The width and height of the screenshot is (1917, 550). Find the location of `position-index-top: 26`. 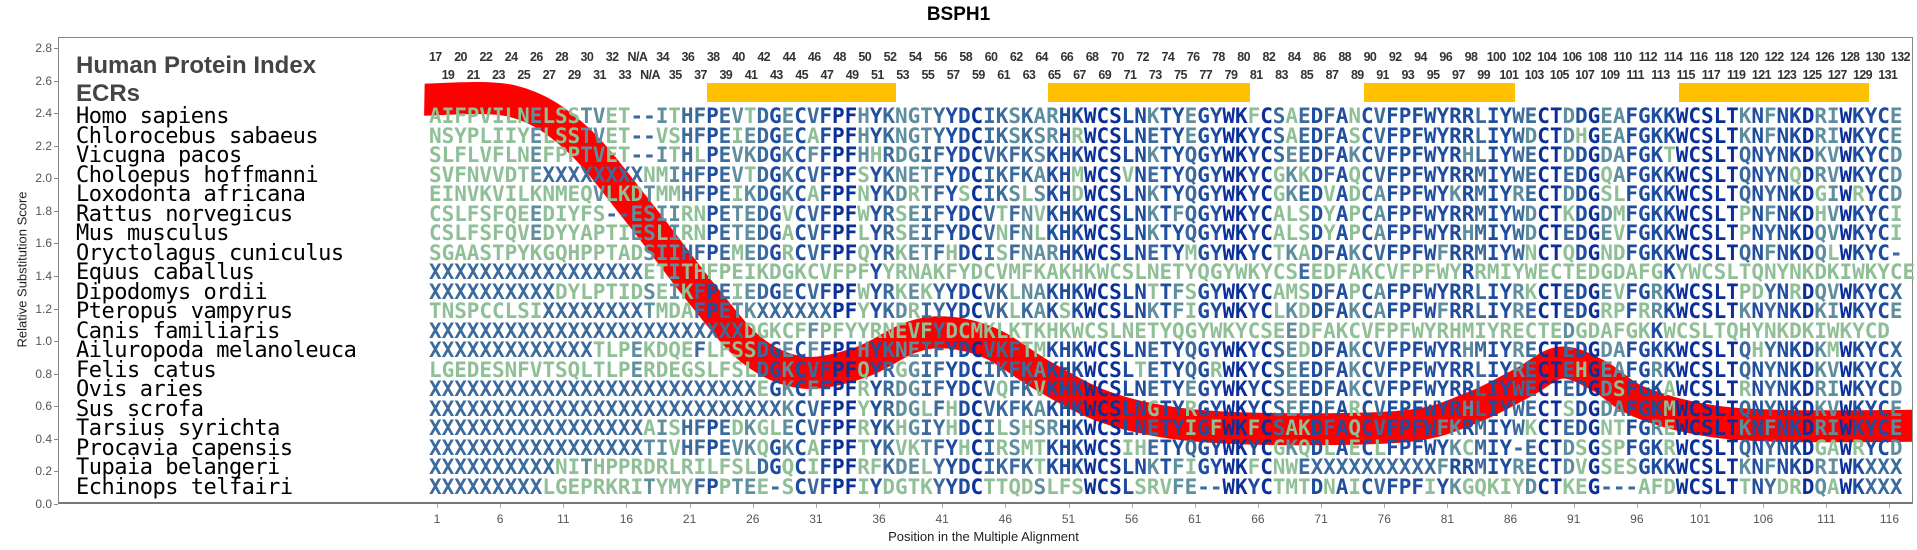

position-index-top: 26 is located at coordinates (536, 57).